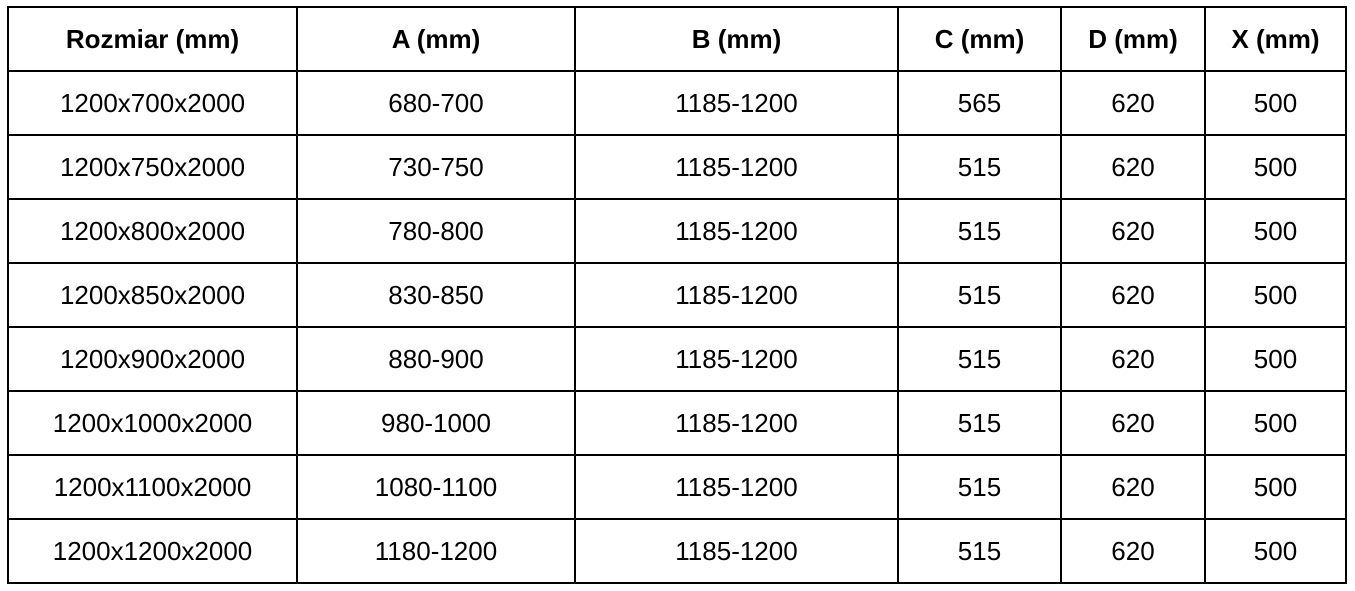 The image size is (1355, 591). I want to click on cell-size: 1200x1200x2000, so click(152, 551).